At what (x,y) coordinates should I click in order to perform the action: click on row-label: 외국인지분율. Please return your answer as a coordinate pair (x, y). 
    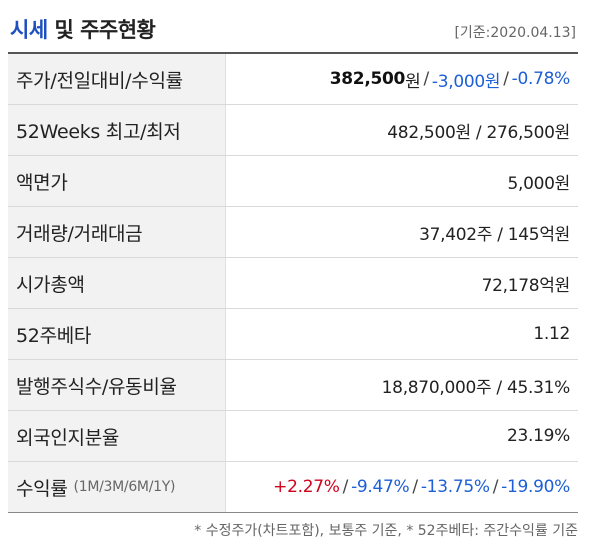
    Looking at the image, I should click on (117, 436).